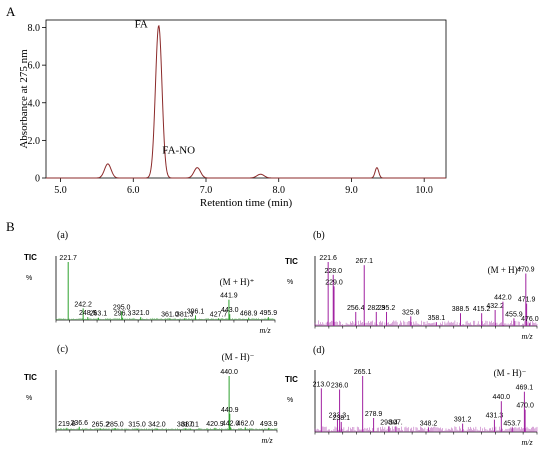  Describe the element at coordinates (387, 308) in the screenshot. I see `peak-mz-label: 295.2` at that location.